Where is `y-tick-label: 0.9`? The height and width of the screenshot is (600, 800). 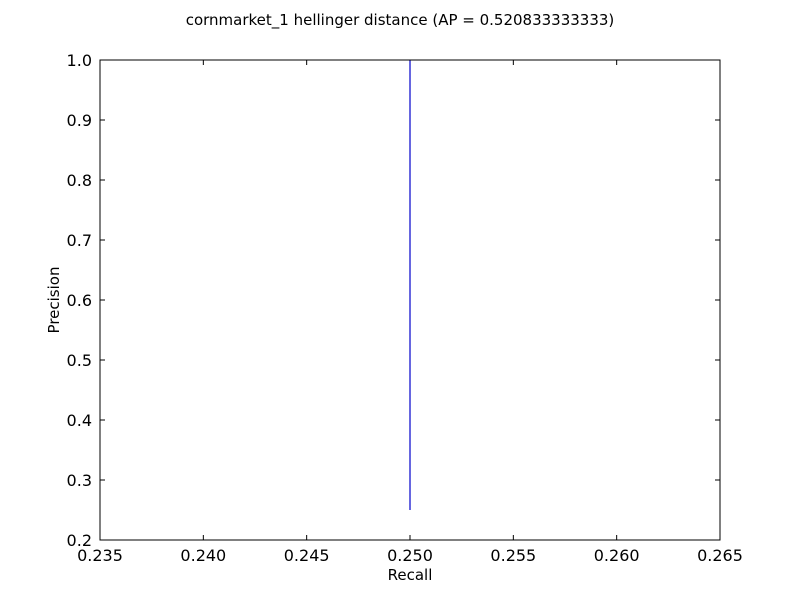 y-tick-label: 0.9 is located at coordinates (79, 120).